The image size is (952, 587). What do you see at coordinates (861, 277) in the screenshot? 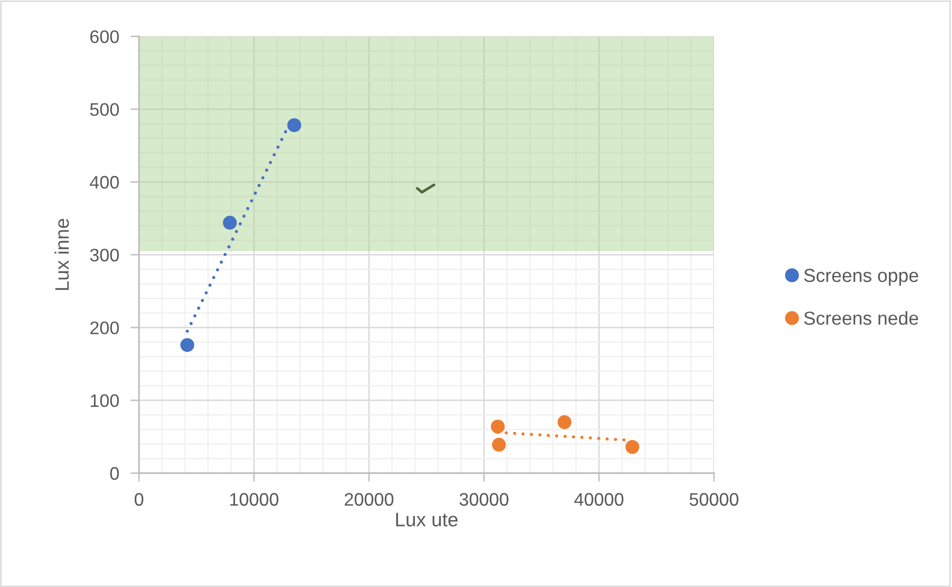
I see `legend-label: Screens oppe` at bounding box center [861, 277].